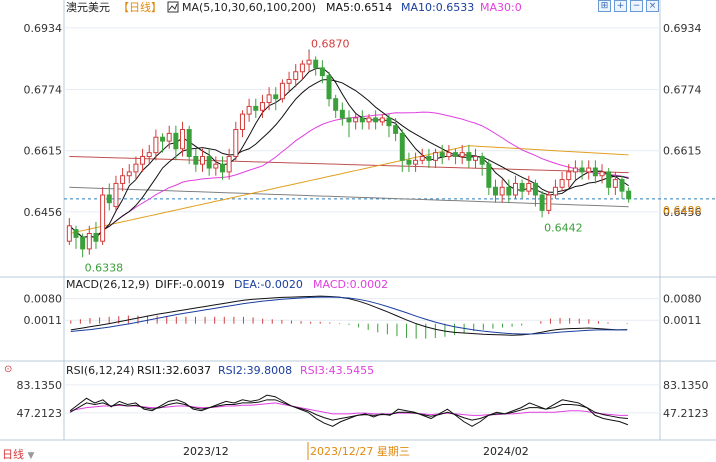 This screenshot has width=716, height=462. What do you see at coordinates (437, 7) in the screenshot?
I see `ma10-value: MA10:0.6533` at bounding box center [437, 7].